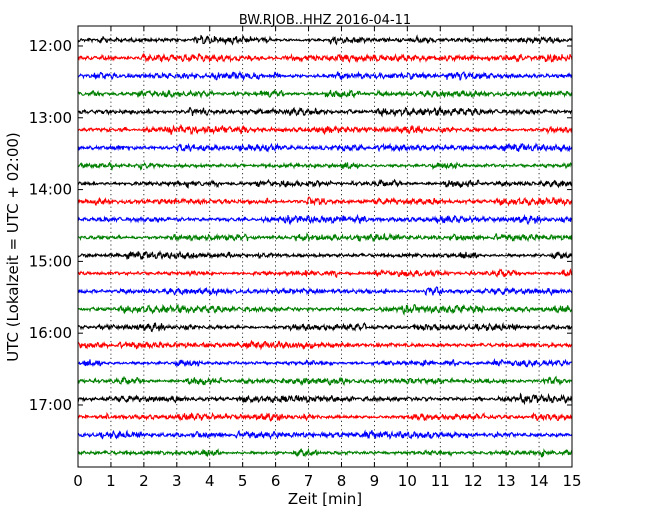 This screenshot has width=650, height=520. What do you see at coordinates (144, 481) in the screenshot?
I see `x-tick-label: 2` at bounding box center [144, 481].